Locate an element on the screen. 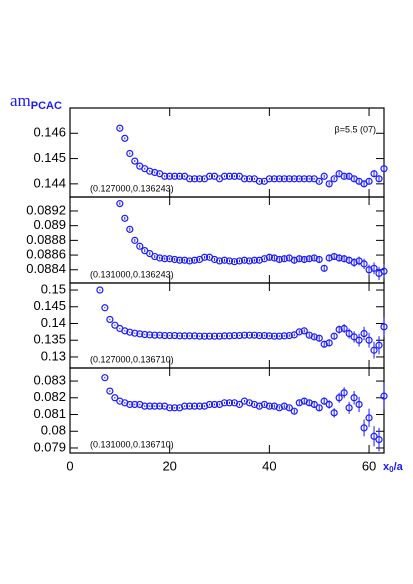  x-axis-label: x0/a is located at coordinates (393, 467).